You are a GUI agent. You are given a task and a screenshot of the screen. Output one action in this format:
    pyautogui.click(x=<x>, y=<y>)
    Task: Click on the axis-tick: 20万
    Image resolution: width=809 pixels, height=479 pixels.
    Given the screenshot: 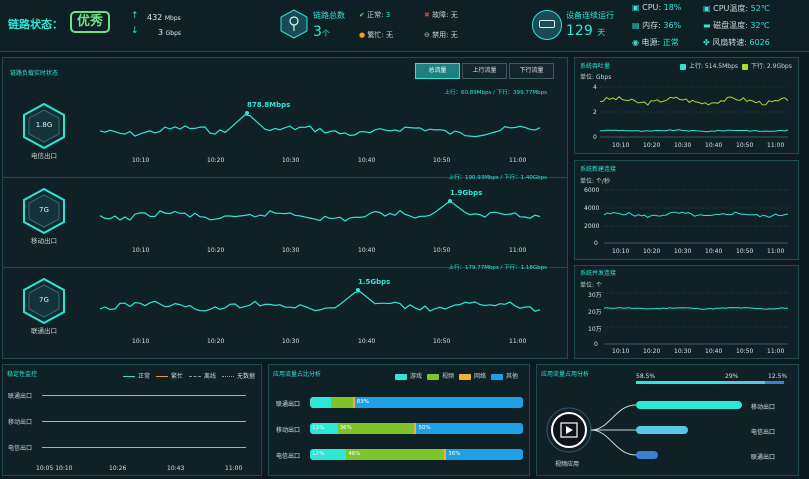 What is the action you would take?
    pyautogui.click(x=595, y=312)
    